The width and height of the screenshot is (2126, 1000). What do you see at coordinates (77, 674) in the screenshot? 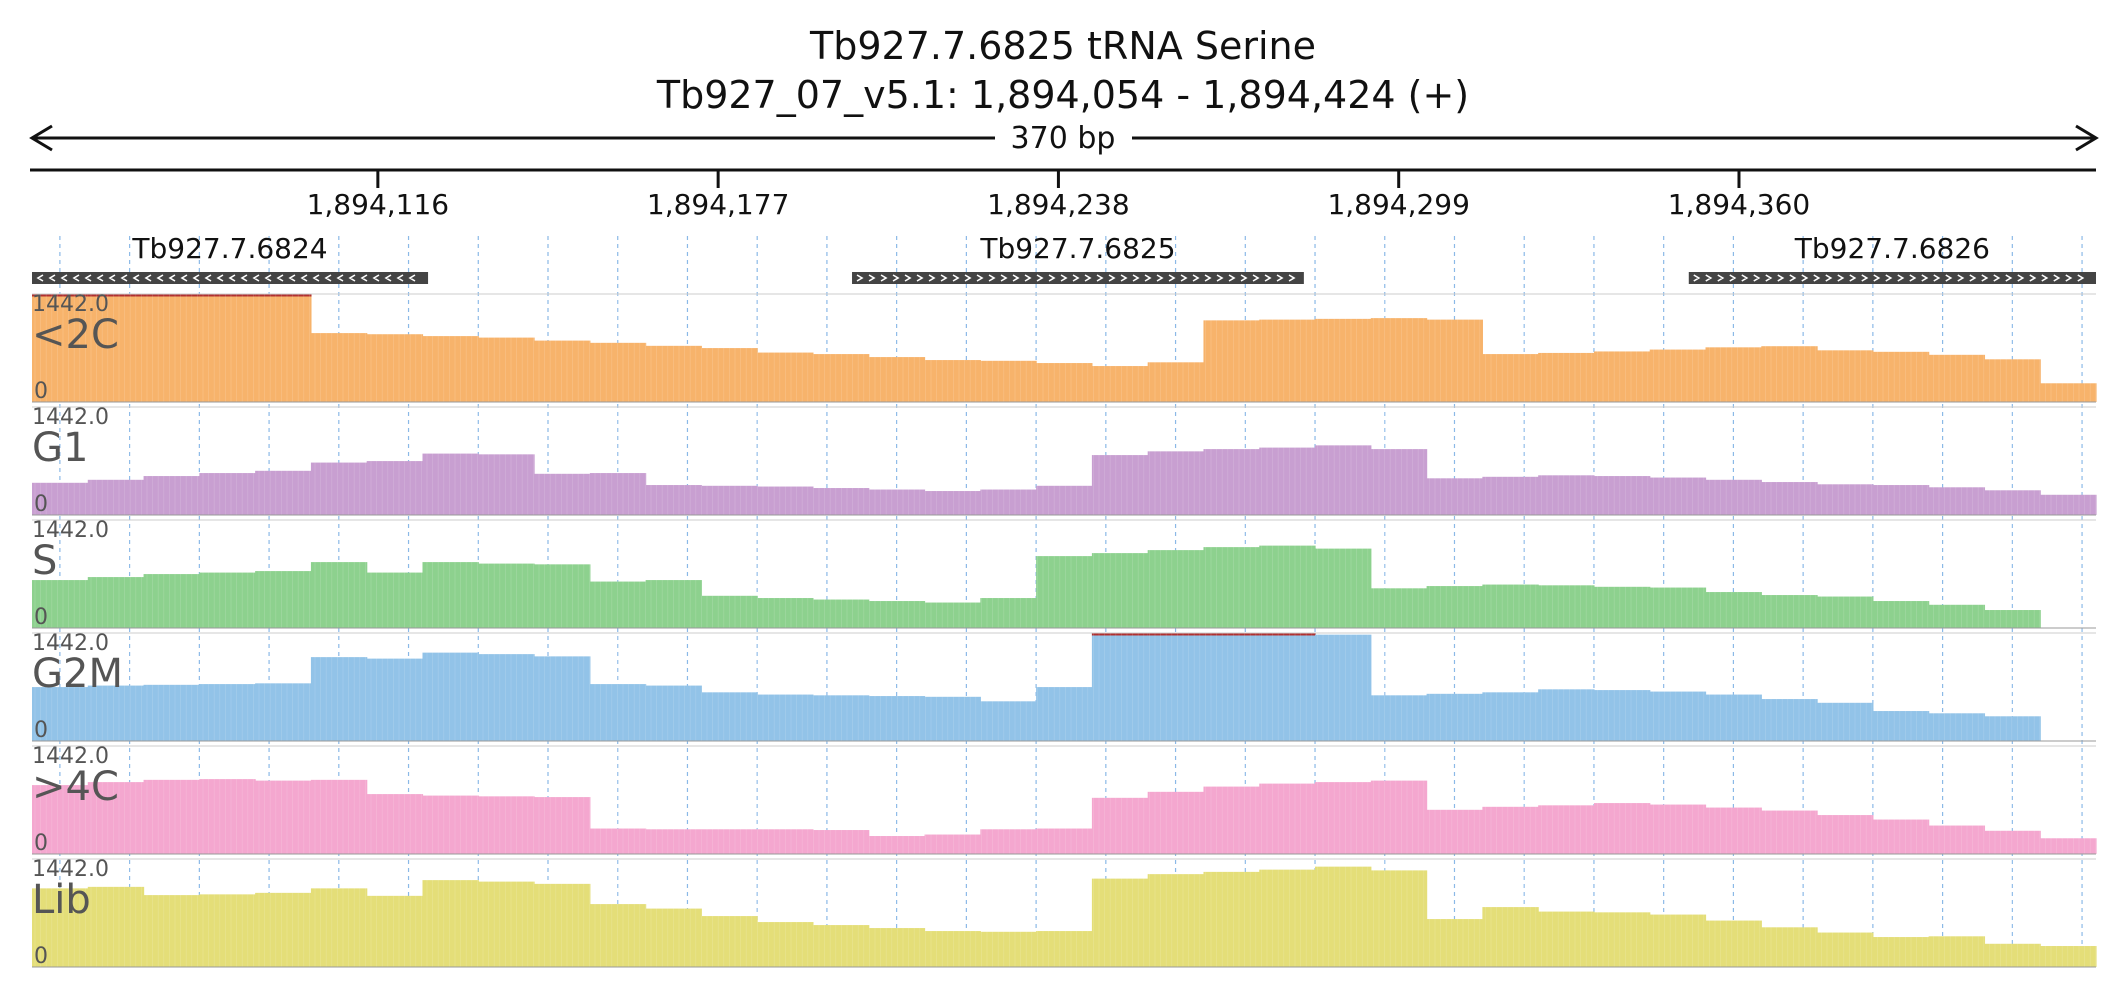
I see `track-name-label: G2M` at bounding box center [77, 674].